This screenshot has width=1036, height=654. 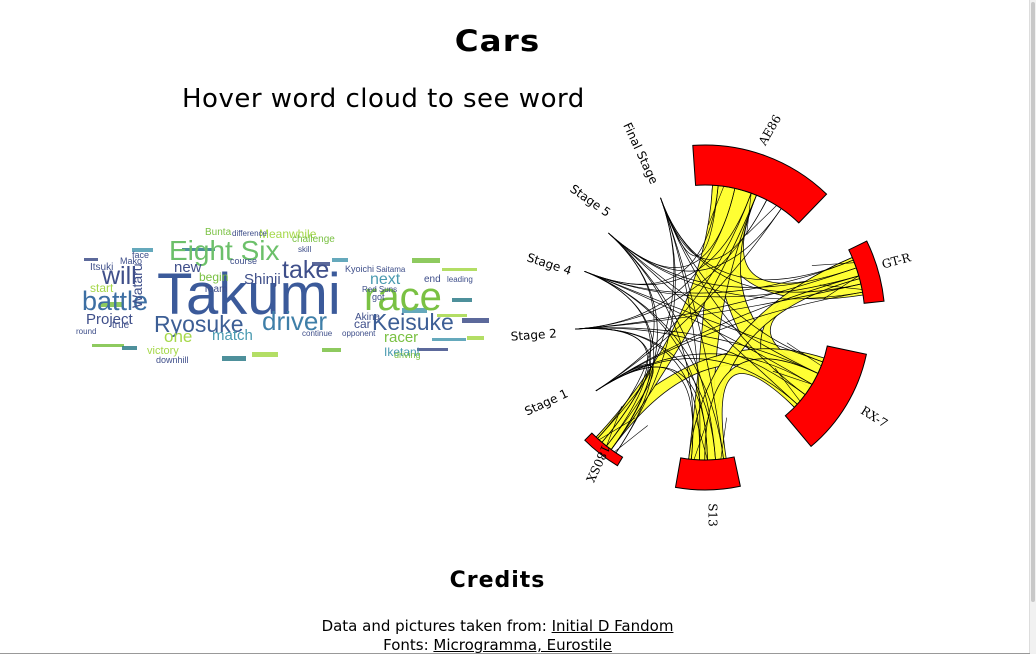 What do you see at coordinates (178, 336) in the screenshot?
I see `wordcloud-word: one` at bounding box center [178, 336].